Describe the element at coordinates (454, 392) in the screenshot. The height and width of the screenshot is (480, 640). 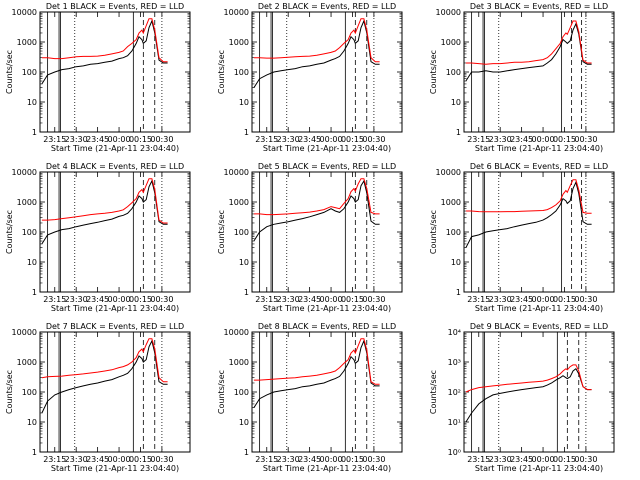
I see `panel-9-ytick-label-2: 10²` at that location.